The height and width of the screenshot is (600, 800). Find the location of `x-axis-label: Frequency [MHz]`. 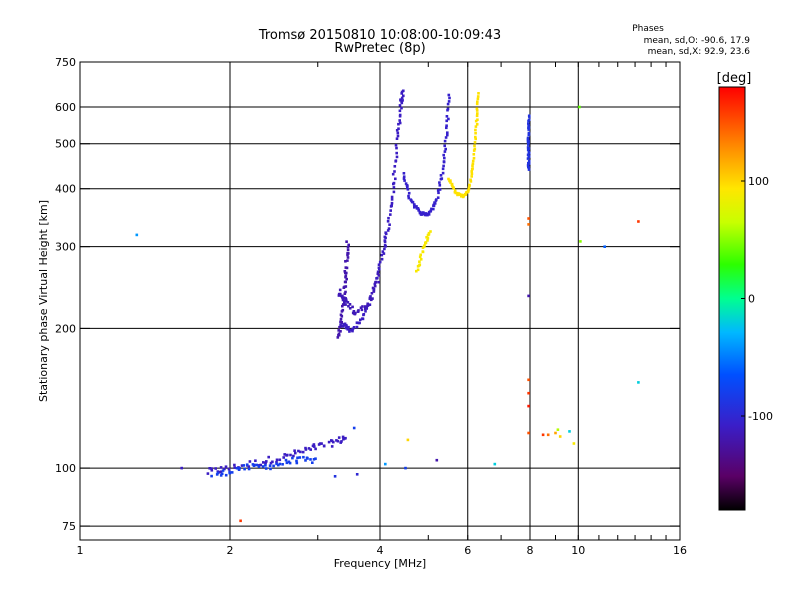

x-axis-label: Frequency [MHz] is located at coordinates (380, 563).